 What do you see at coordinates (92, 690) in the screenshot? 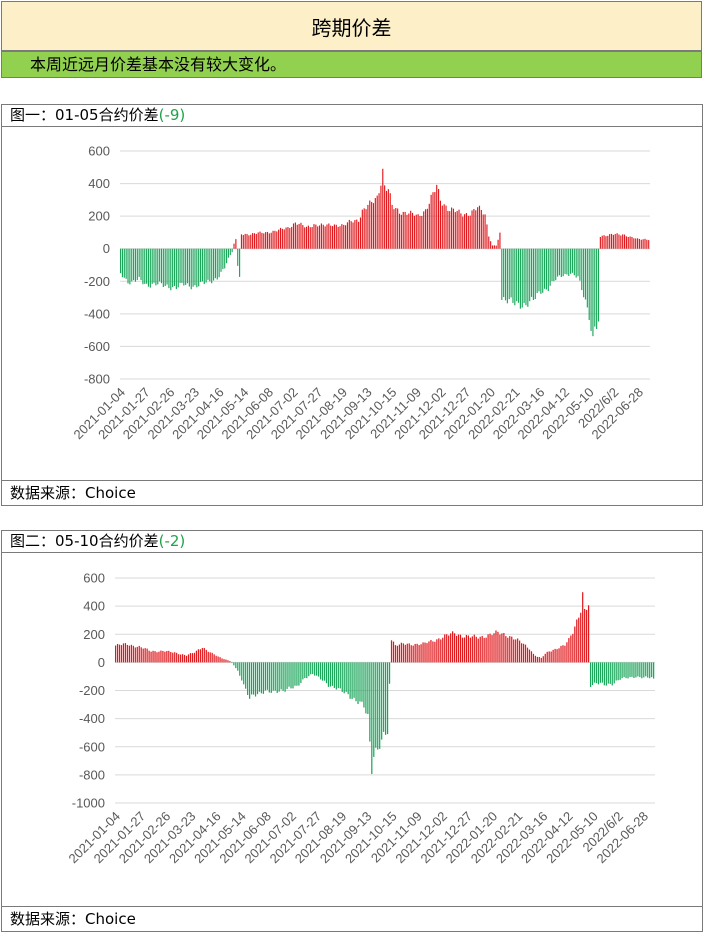
I see `y-tick-label: -200` at bounding box center [92, 690].